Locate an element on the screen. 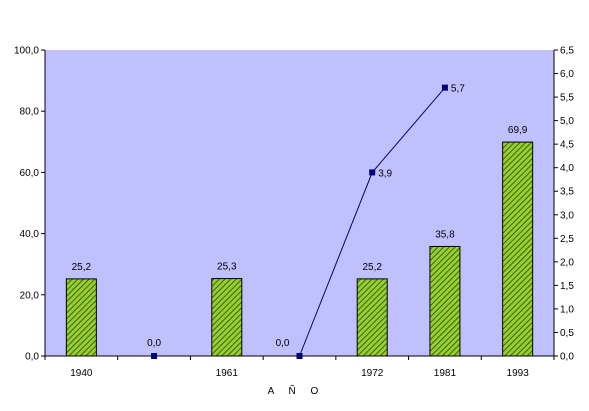 Image resolution: width=589 pixels, height=411 pixels. x-tick-label: 1972 is located at coordinates (372, 373).